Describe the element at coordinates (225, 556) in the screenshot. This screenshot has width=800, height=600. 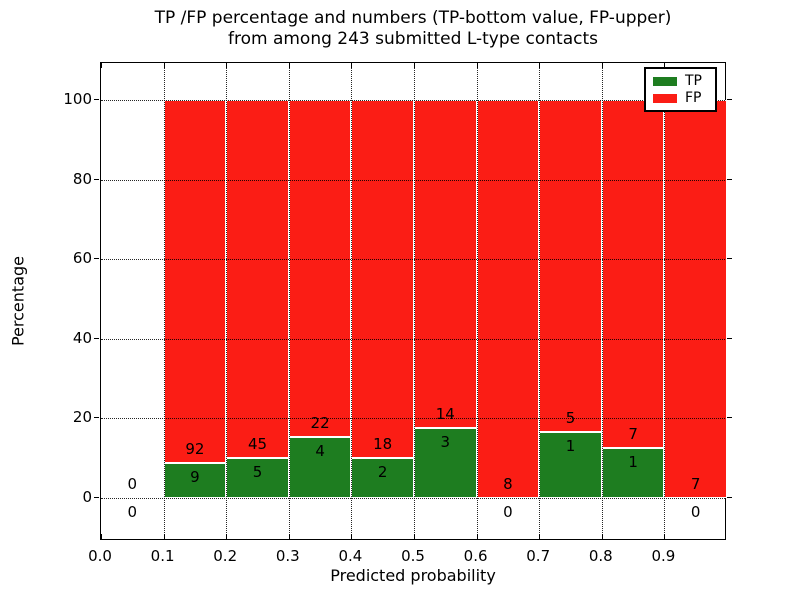
I see `x-tick-label: 0.2` at that location.